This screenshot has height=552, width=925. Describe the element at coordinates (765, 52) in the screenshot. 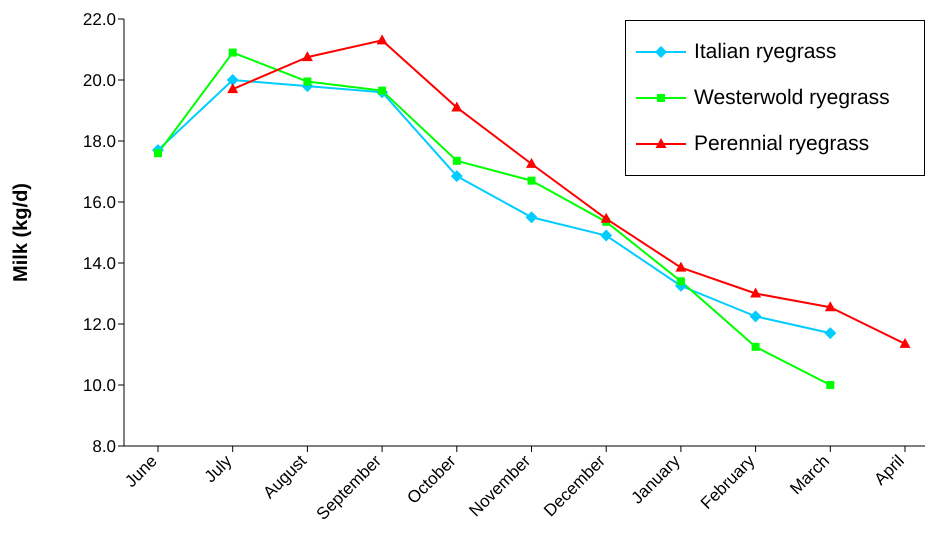

I see `legend-label: Italian ryegrass` at that location.